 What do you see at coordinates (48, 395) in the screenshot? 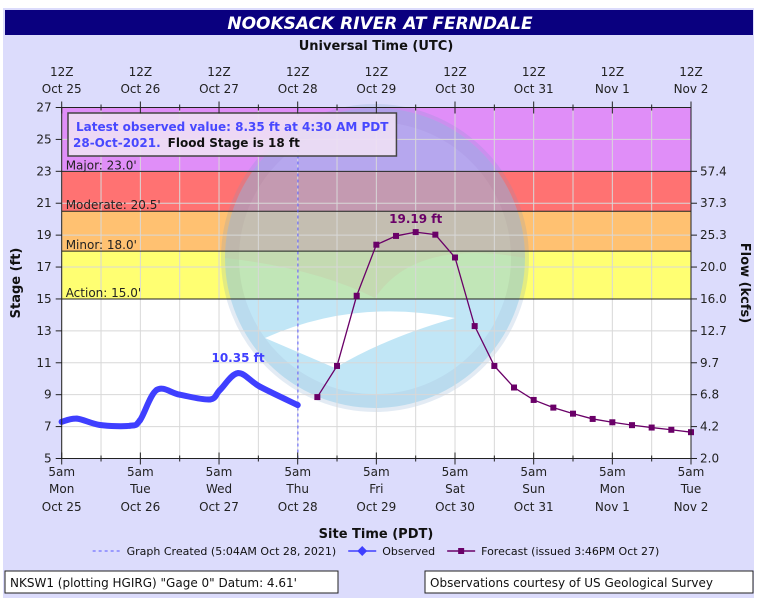
I see `y-tick-label: 9` at bounding box center [48, 395].